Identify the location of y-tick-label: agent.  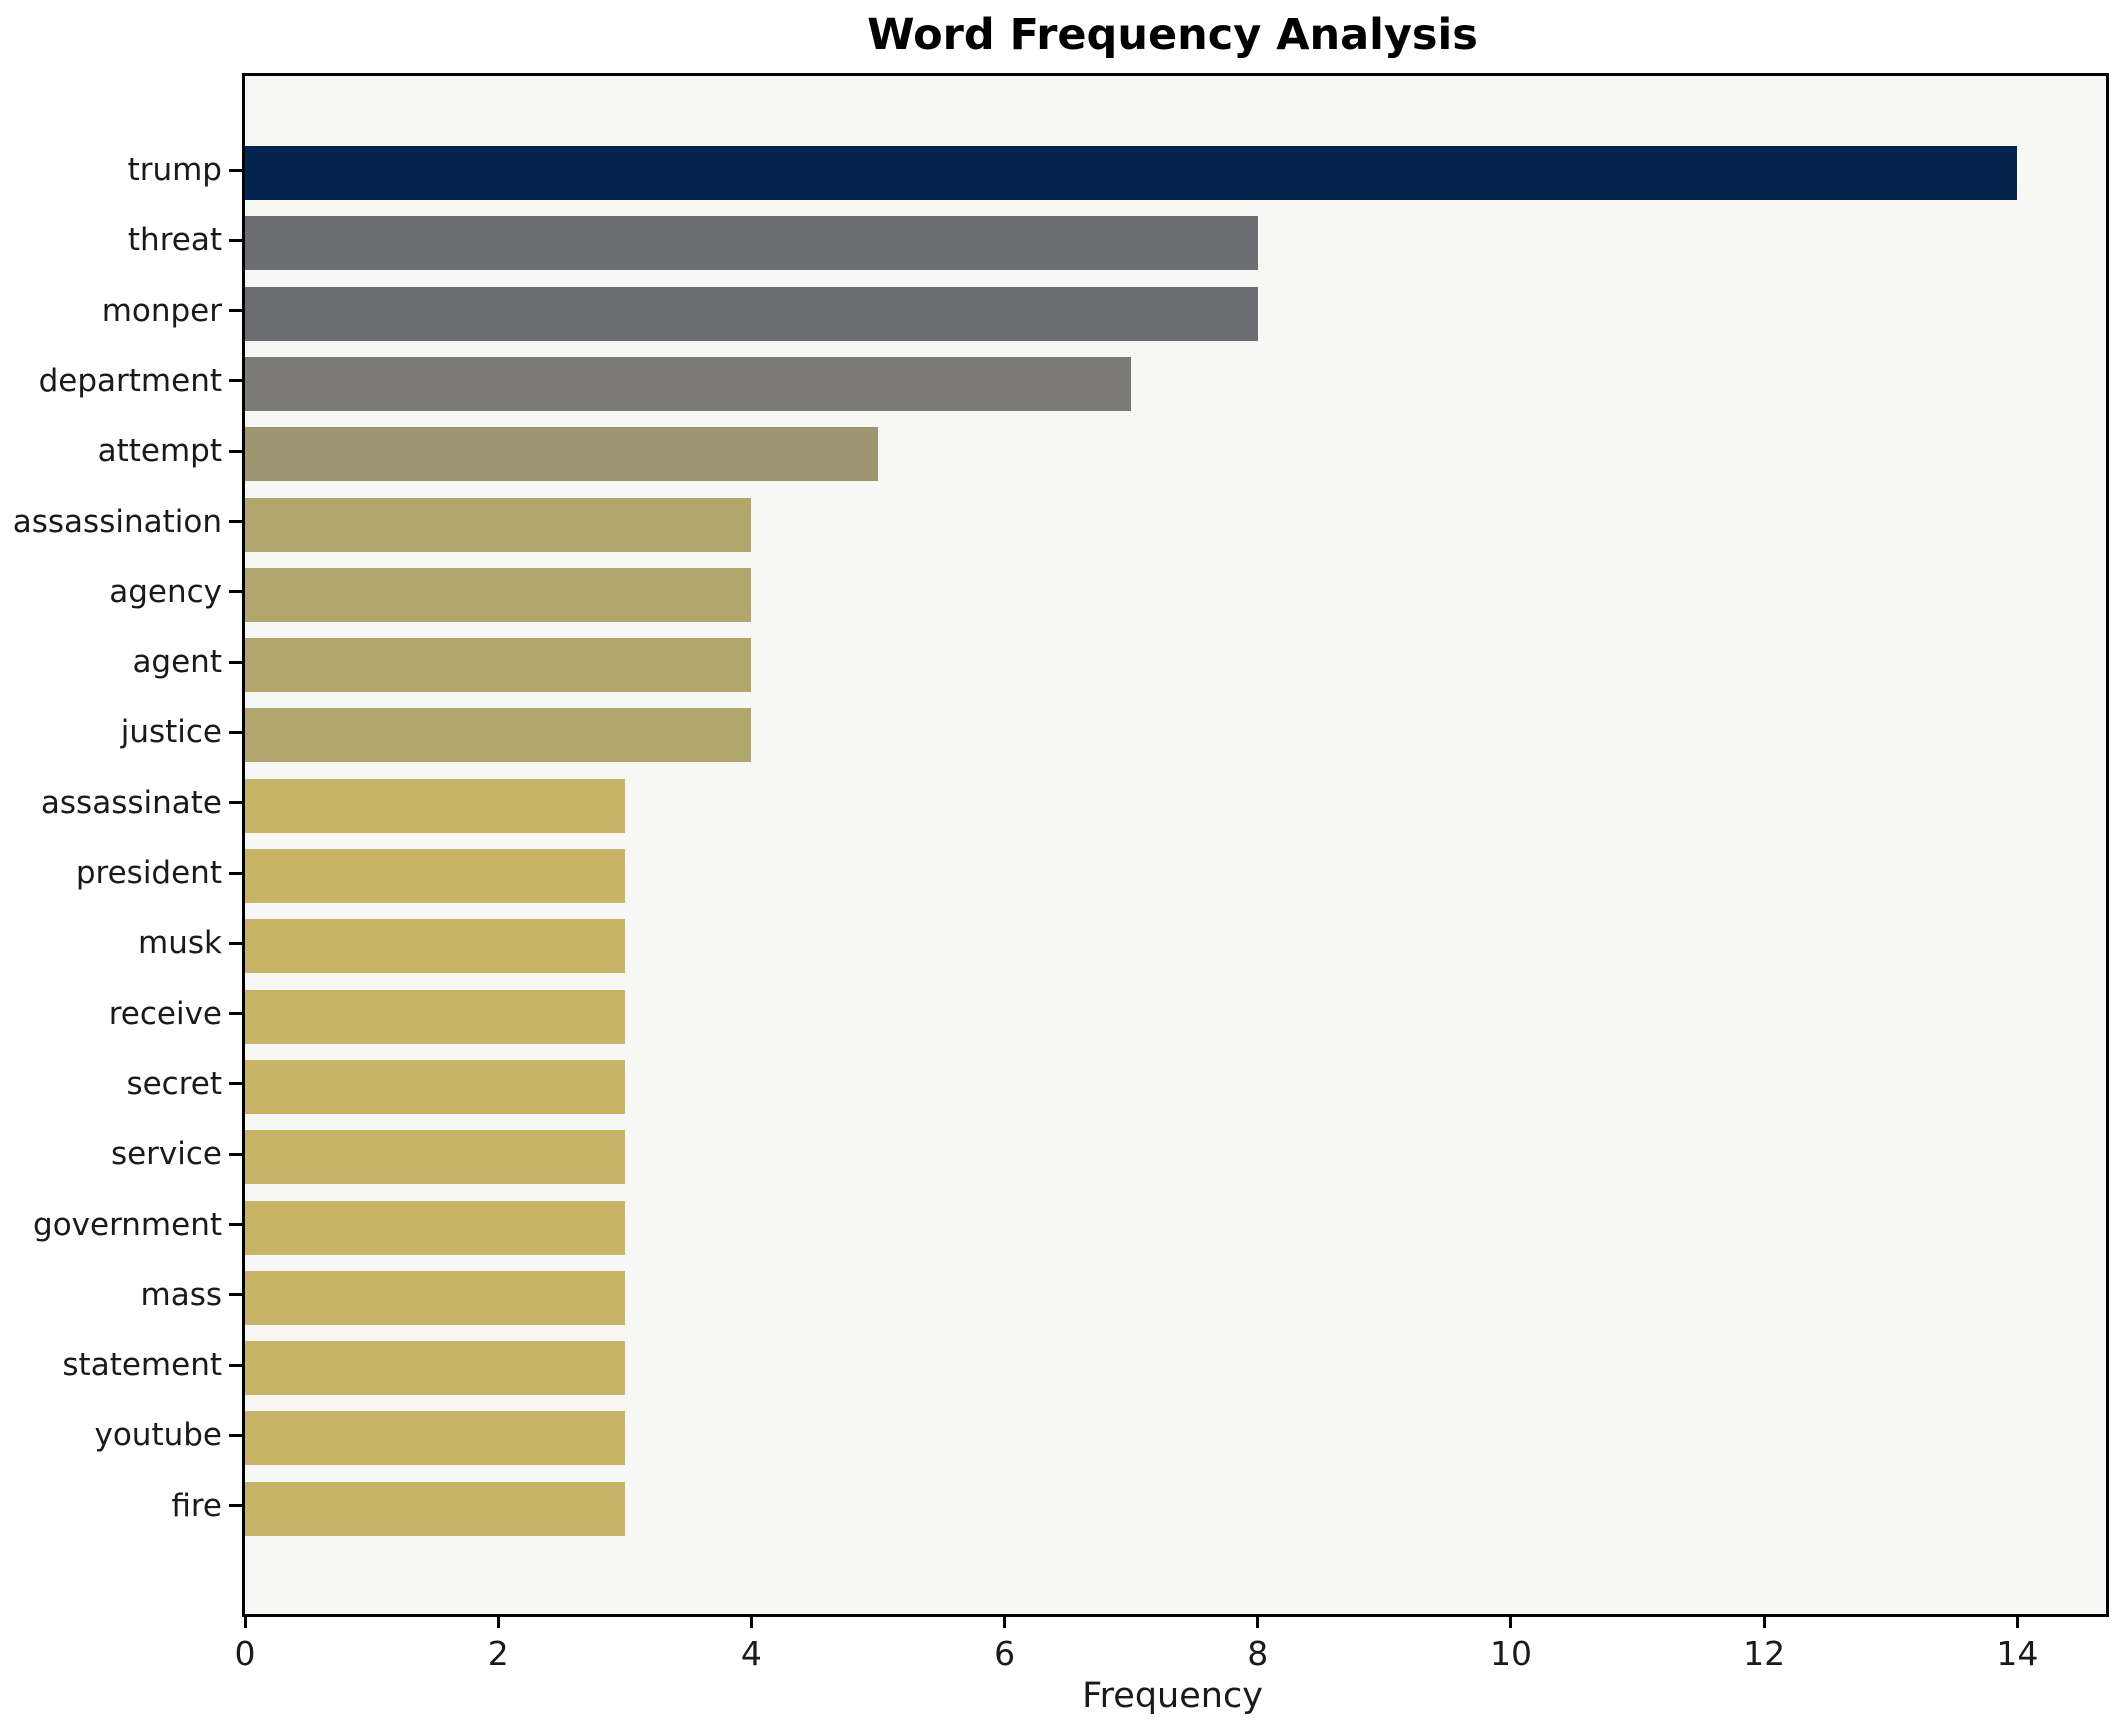
(177, 662).